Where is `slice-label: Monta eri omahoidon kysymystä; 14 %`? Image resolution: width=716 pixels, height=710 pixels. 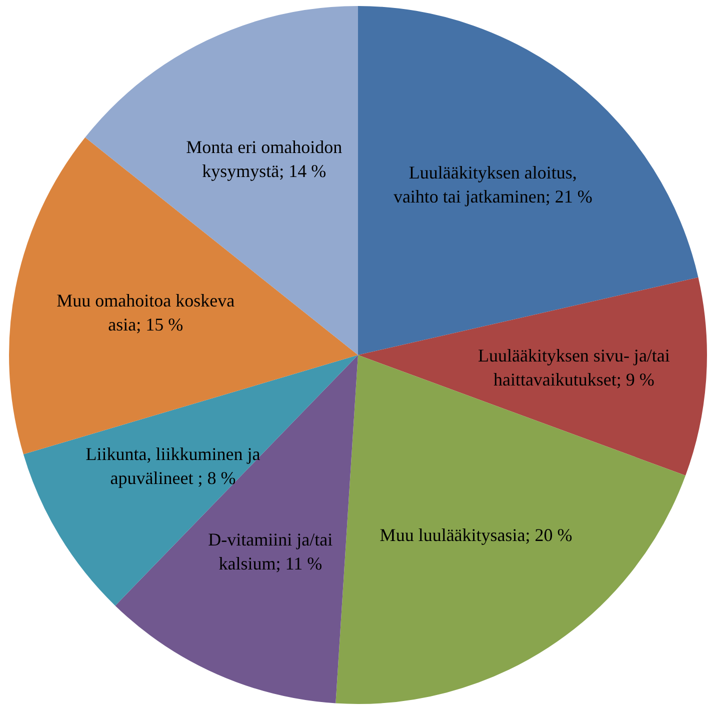
slice-label: Monta eri omahoidon kysymystä; 14 % is located at coordinates (264, 158).